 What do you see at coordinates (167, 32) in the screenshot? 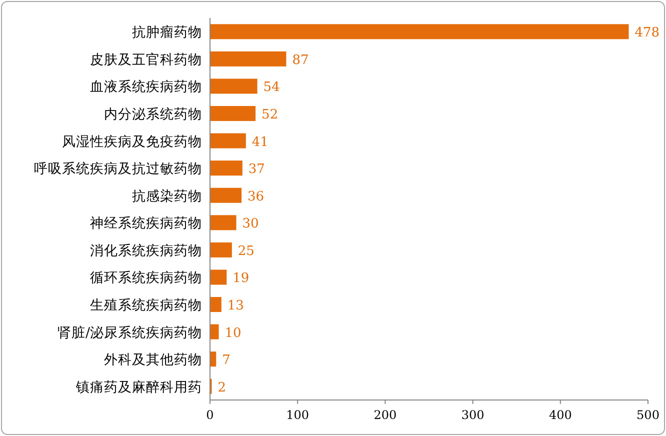
I see `y-tick-label: 抗肿瘤药物` at bounding box center [167, 32].